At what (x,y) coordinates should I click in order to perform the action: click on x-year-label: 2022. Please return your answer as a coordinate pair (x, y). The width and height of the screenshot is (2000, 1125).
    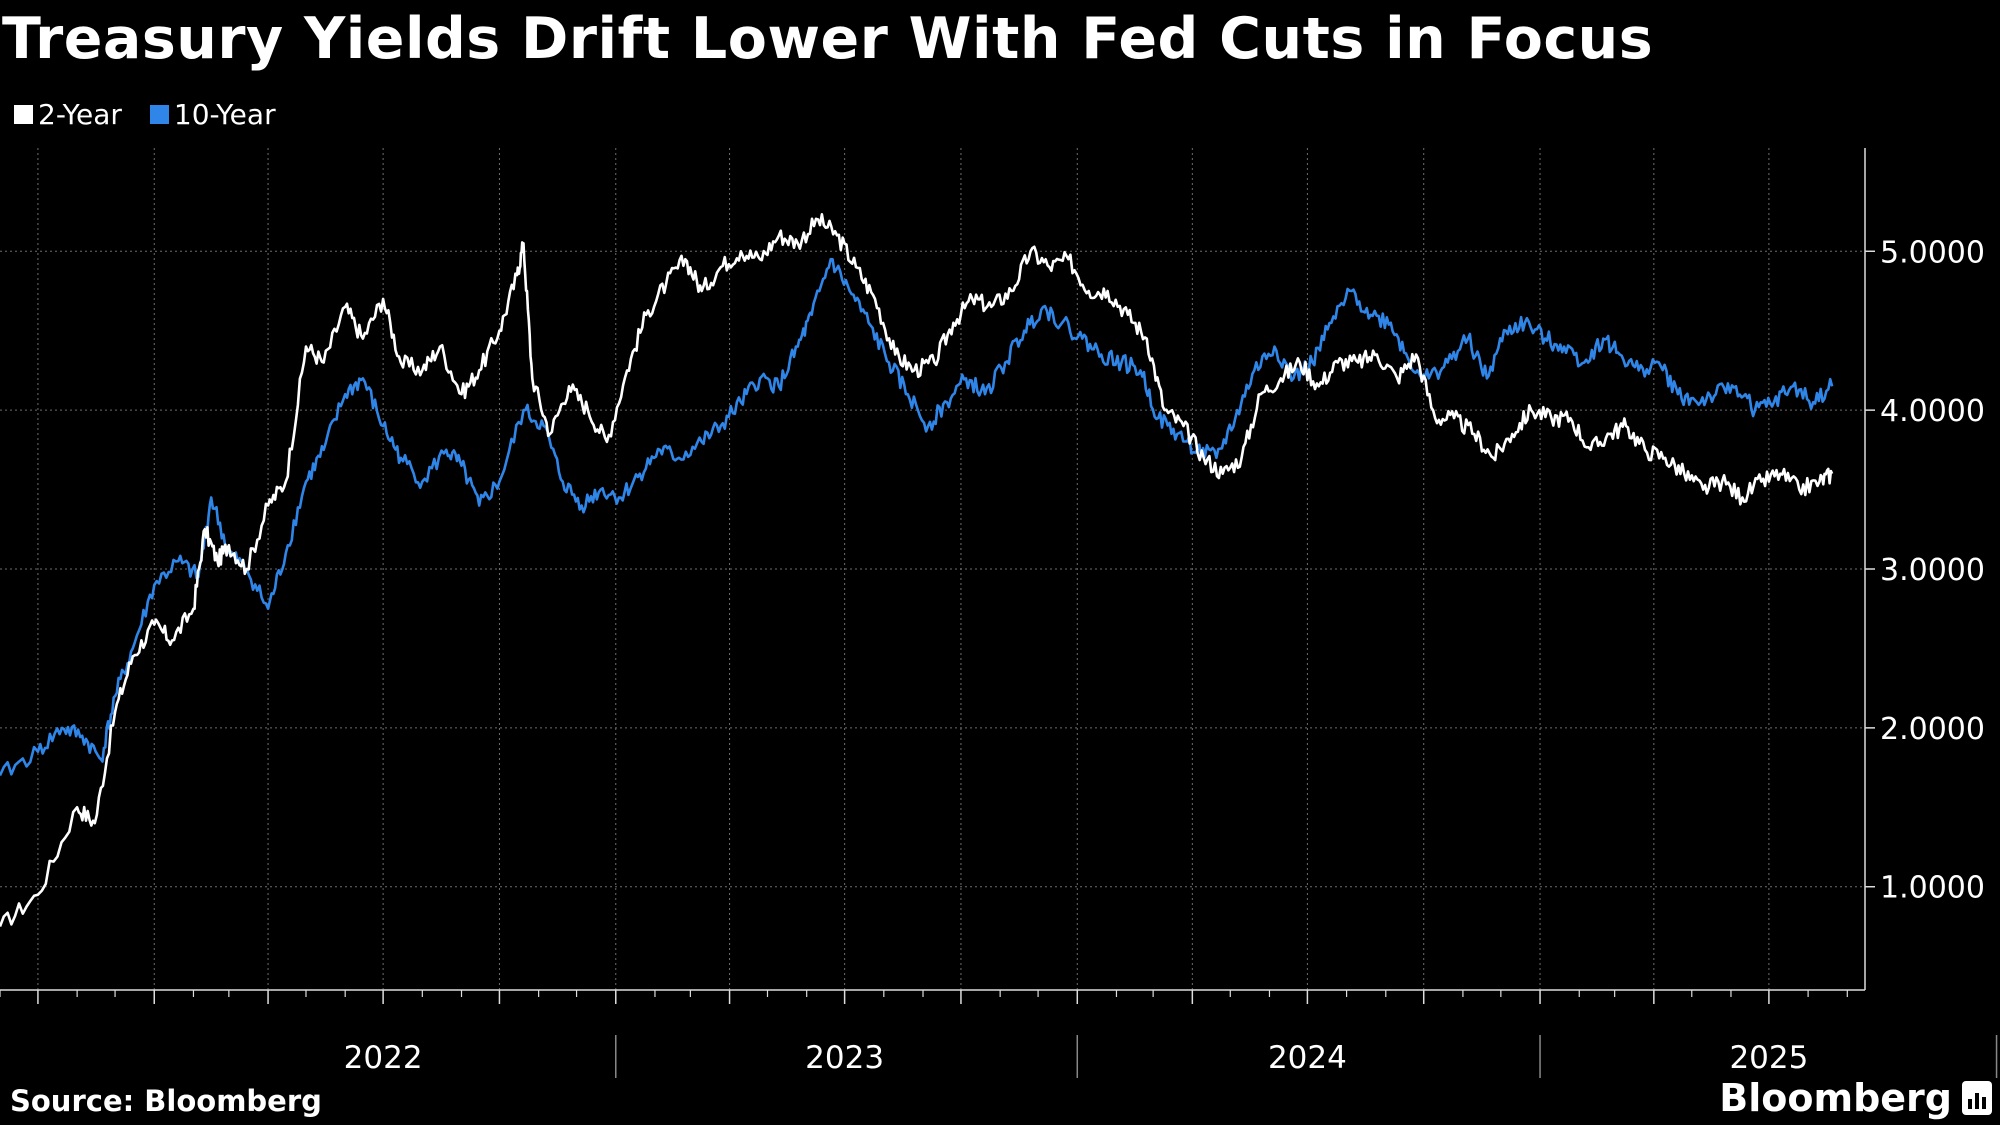
    Looking at the image, I should click on (383, 1058).